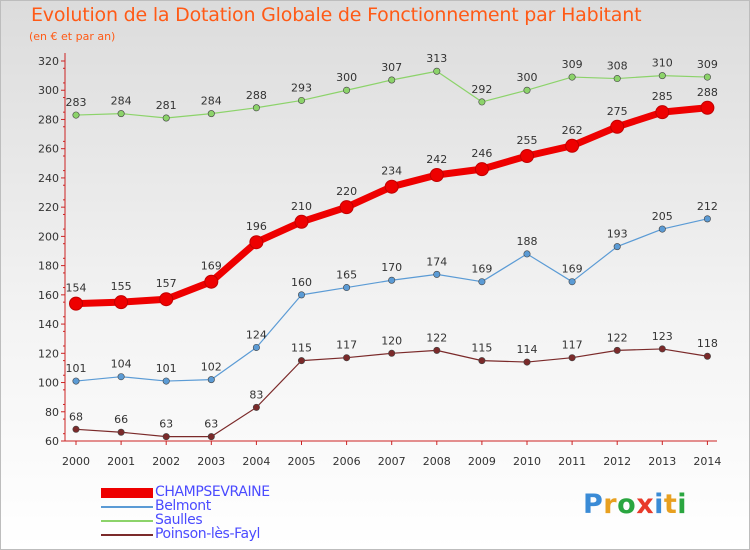  I want to click on logo-letter: t, so click(670, 504).